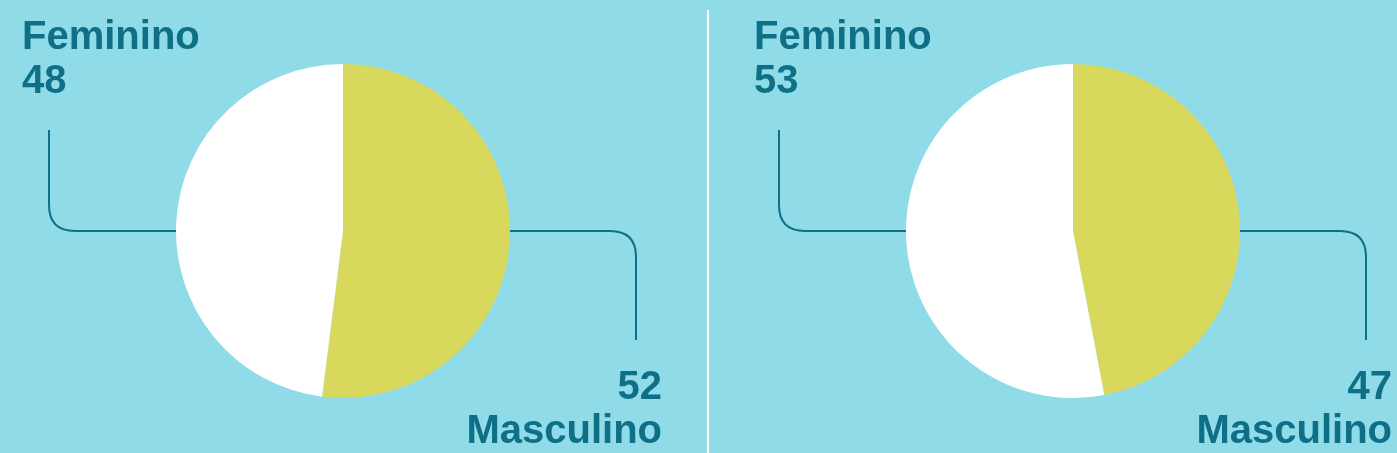 The image size is (1397, 453). I want to click on data-label: 48, so click(44, 79).